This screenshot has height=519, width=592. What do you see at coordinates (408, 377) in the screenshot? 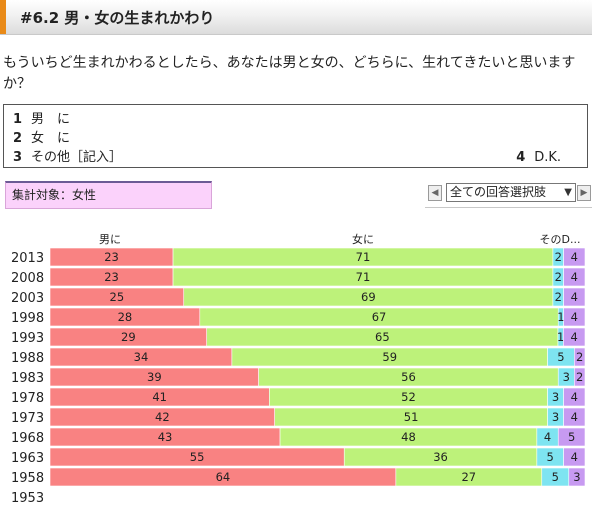
I see `data-label: 56` at bounding box center [408, 377].